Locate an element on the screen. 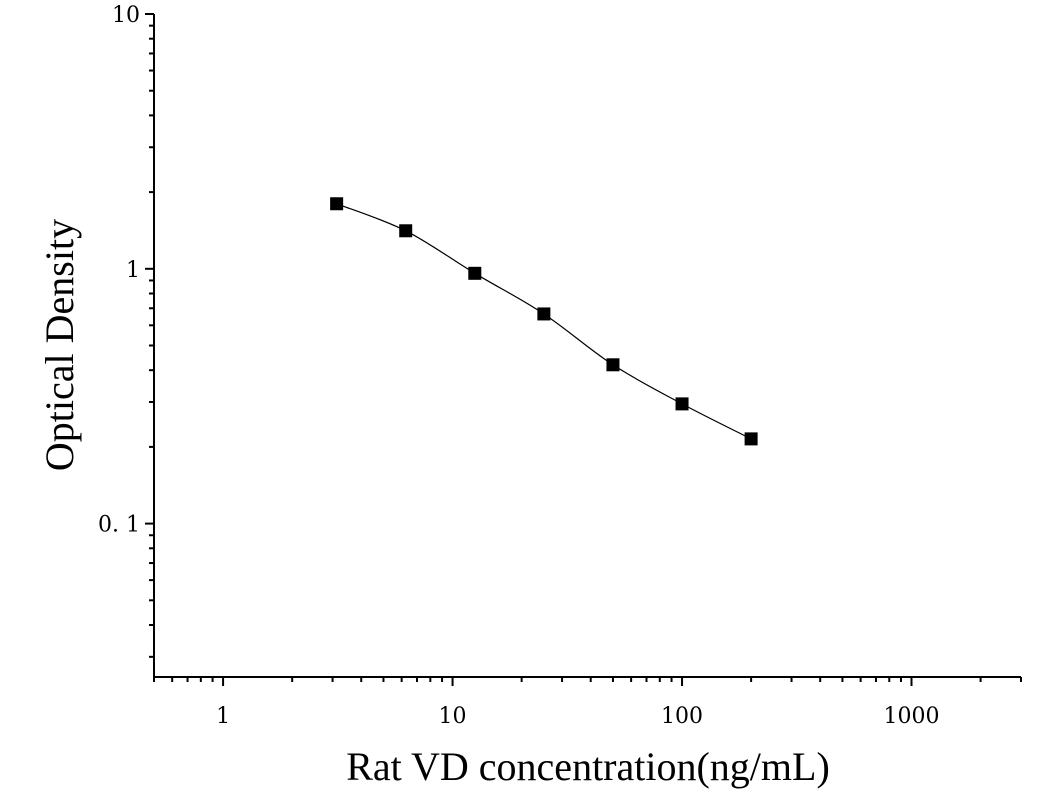 This screenshot has width=1039, height=793. x-axis-title: Rat VD concentration(ng/mL) is located at coordinates (588, 766).